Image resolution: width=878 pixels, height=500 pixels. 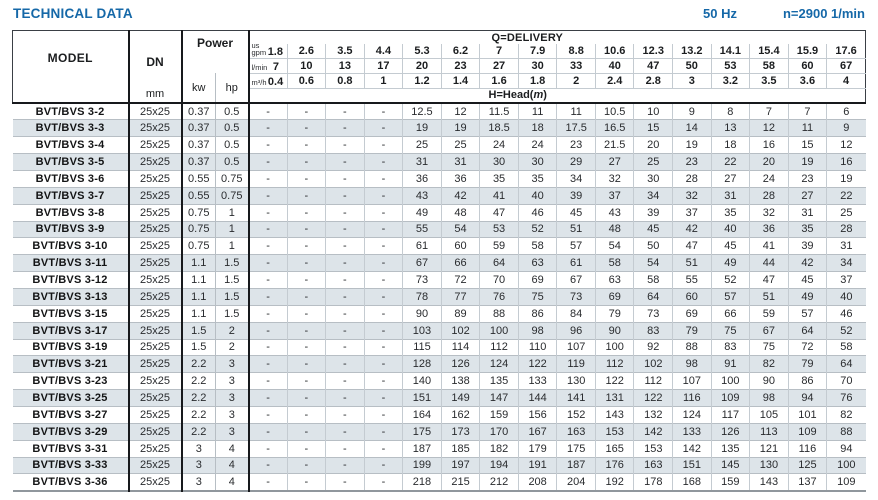 I want to click on head-value-cell: 29, so click(x=576, y=162).